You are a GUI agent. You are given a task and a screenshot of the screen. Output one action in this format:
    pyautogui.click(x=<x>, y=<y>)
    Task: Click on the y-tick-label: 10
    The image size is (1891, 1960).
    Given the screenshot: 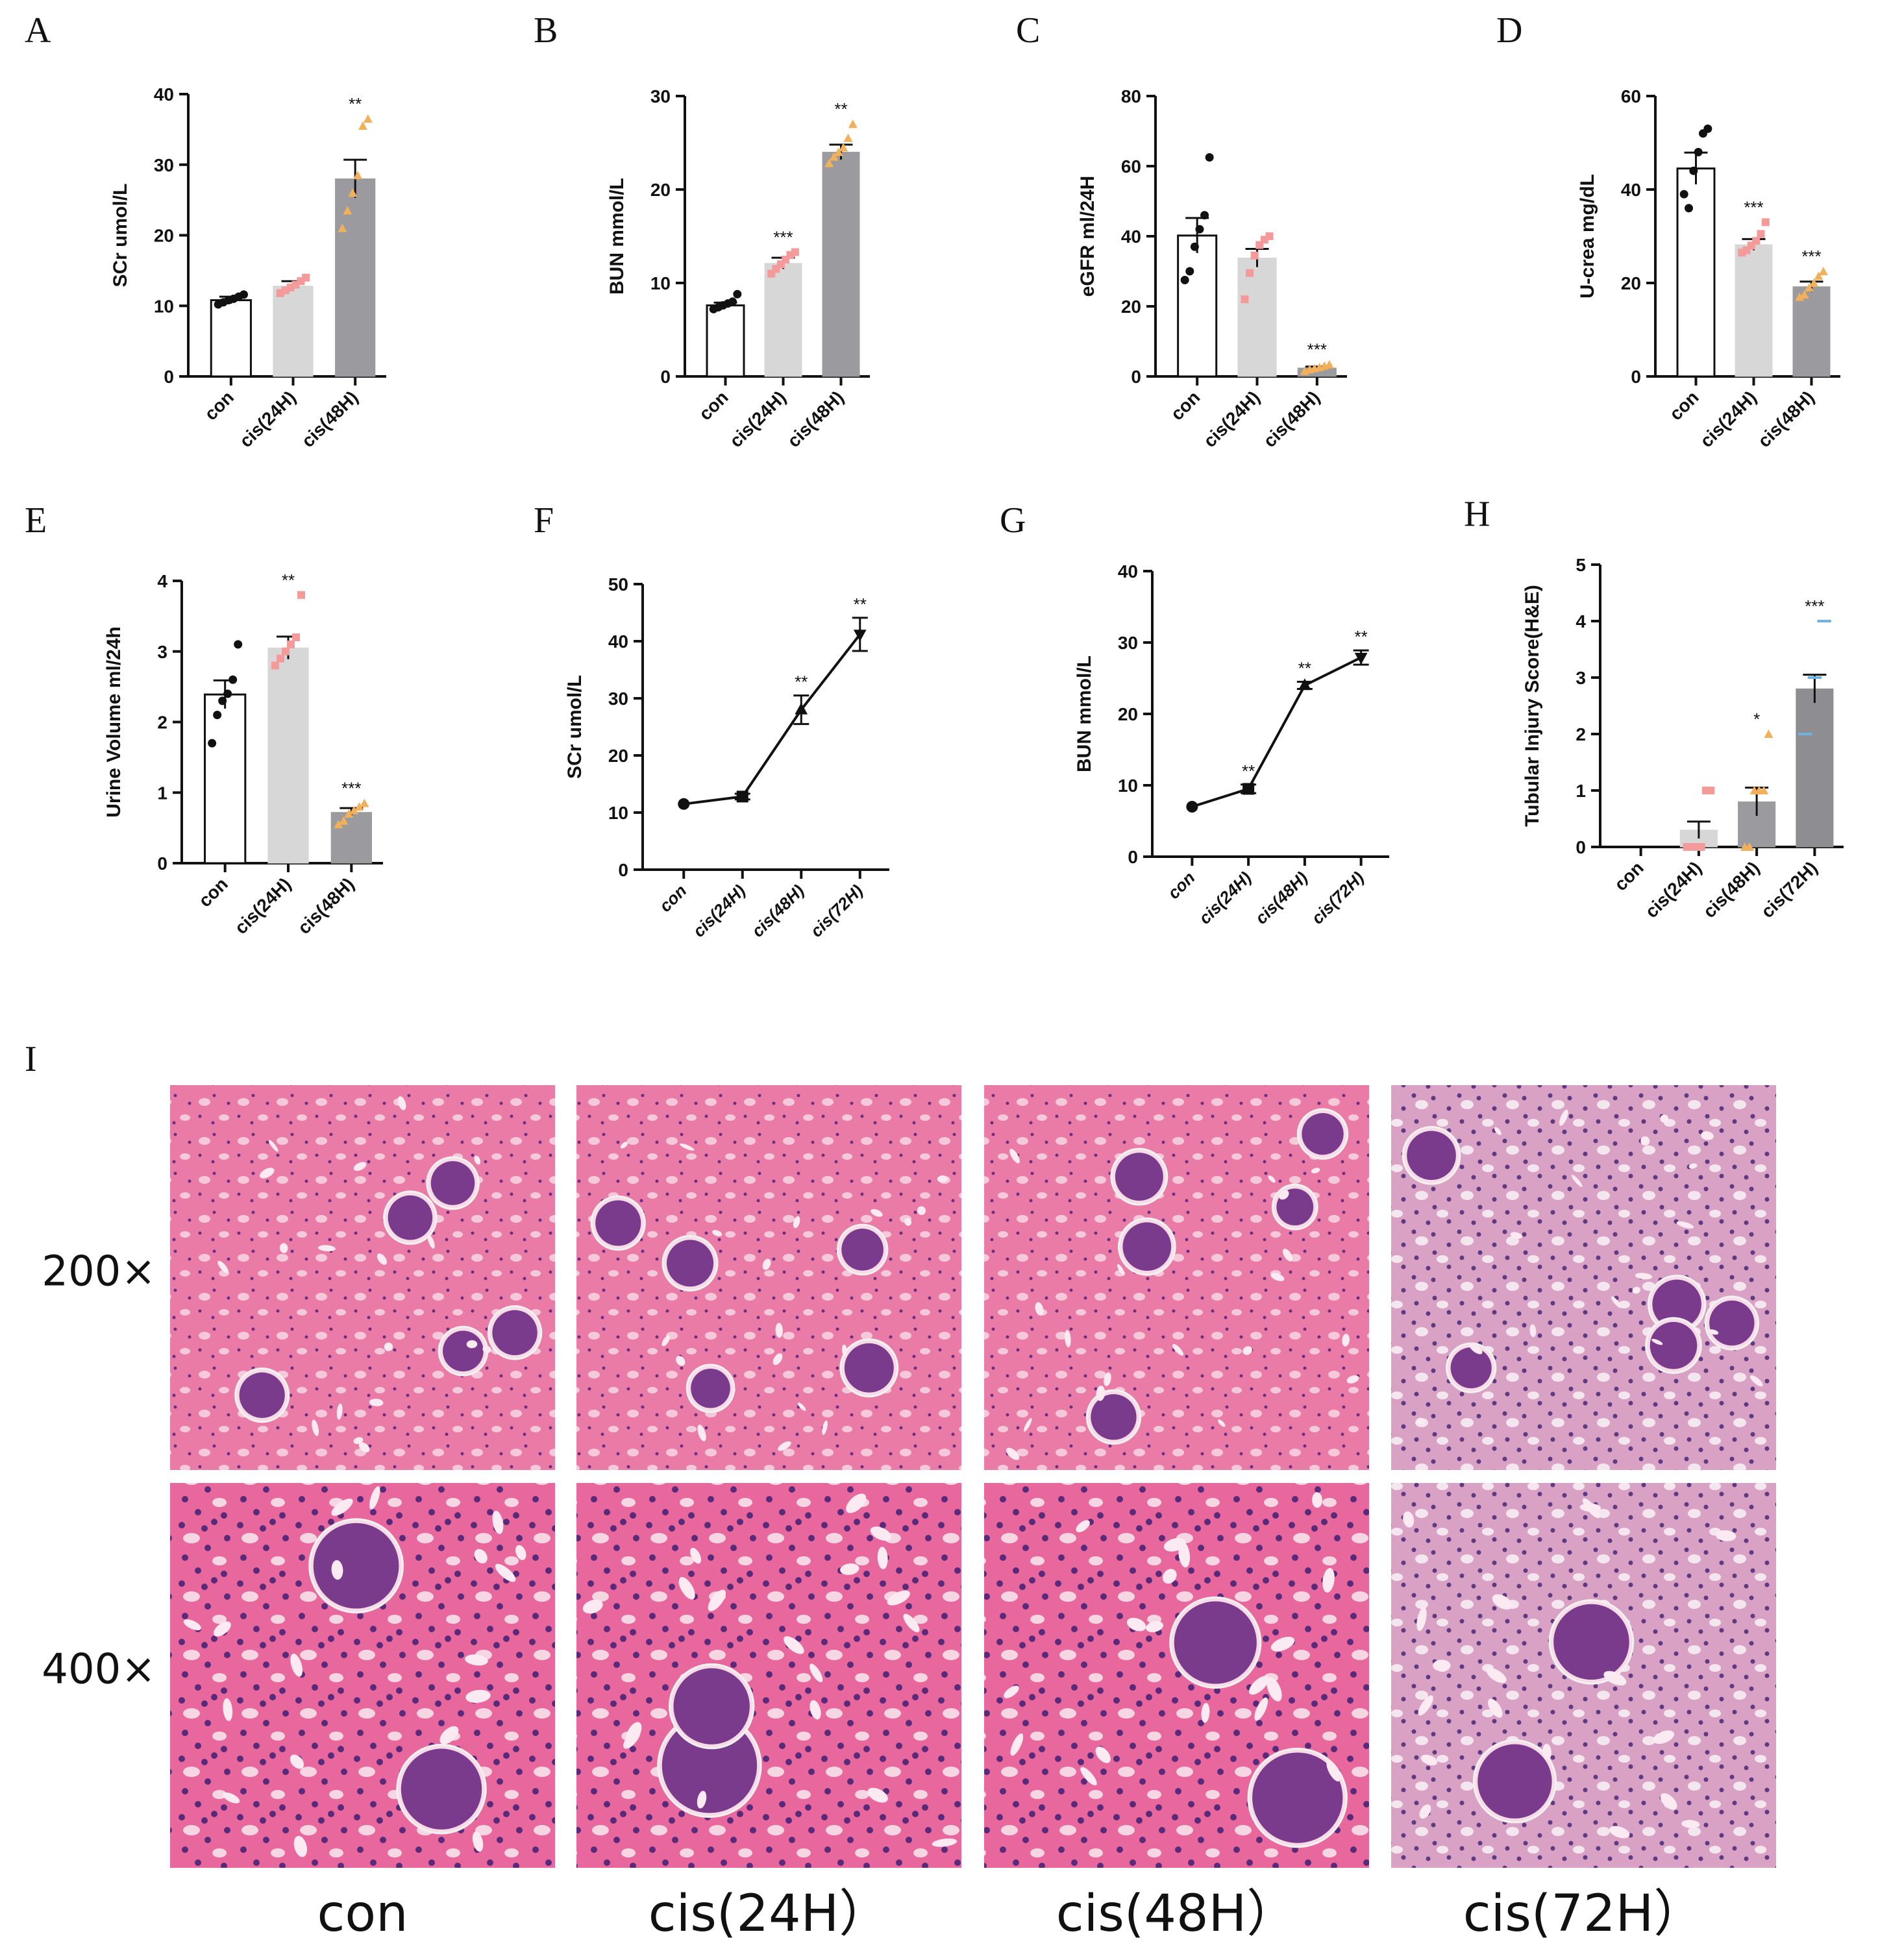 What is the action you would take?
    pyautogui.click(x=164, y=306)
    